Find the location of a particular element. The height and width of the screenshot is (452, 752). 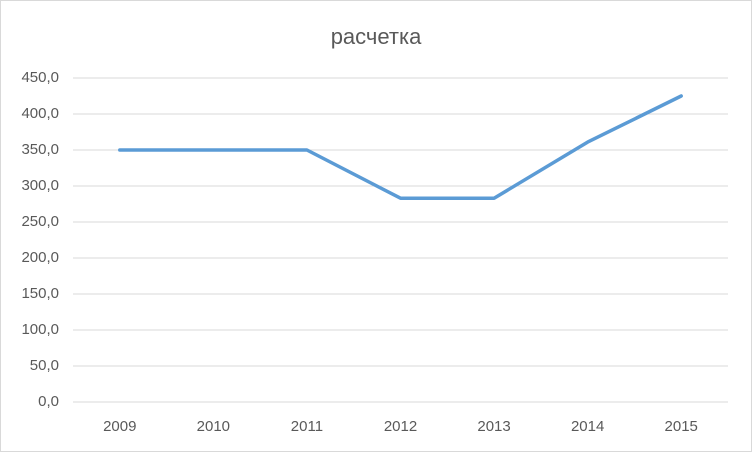

y-tick-label: 350,0 is located at coordinates (40, 149).